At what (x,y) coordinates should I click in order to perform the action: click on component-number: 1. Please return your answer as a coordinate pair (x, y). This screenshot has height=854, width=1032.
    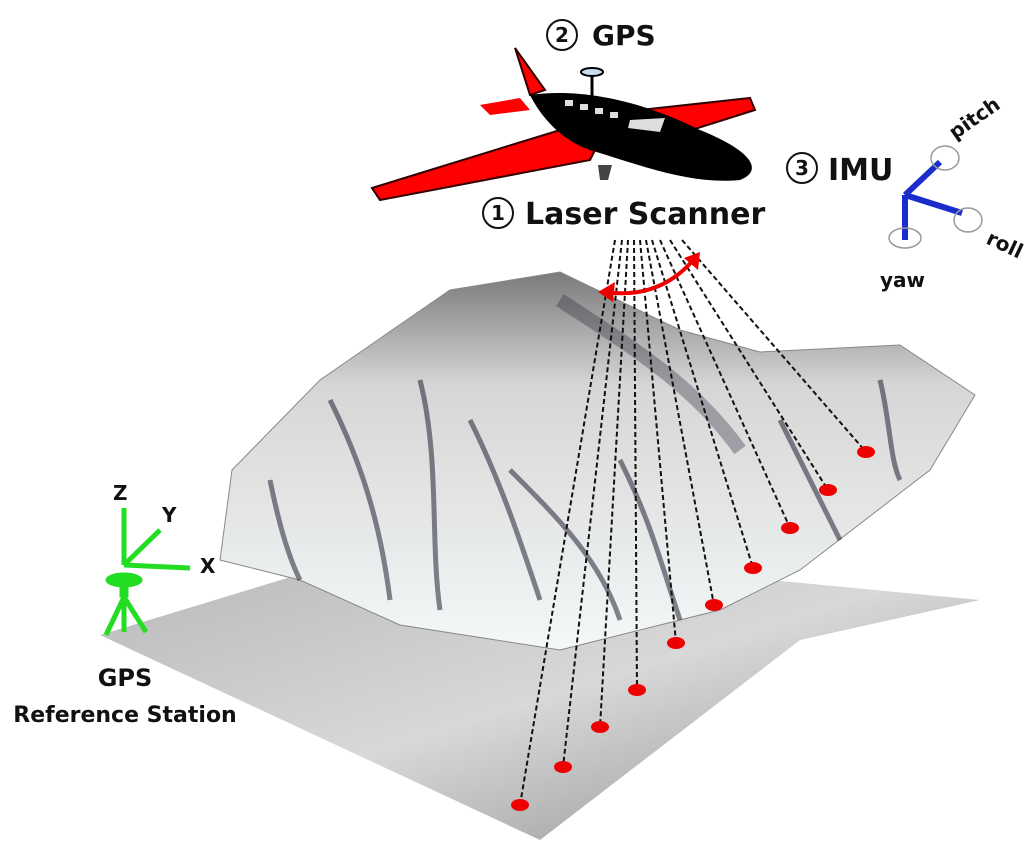
    Looking at the image, I should click on (498, 213).